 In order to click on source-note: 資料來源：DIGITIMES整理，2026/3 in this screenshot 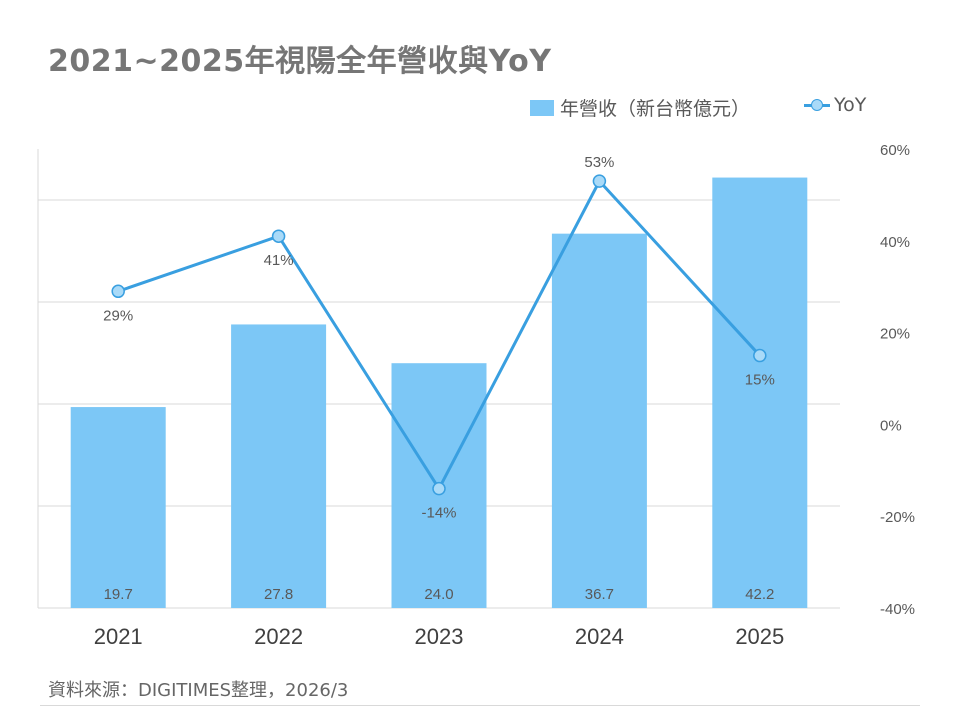, I will do `click(198, 690)`.